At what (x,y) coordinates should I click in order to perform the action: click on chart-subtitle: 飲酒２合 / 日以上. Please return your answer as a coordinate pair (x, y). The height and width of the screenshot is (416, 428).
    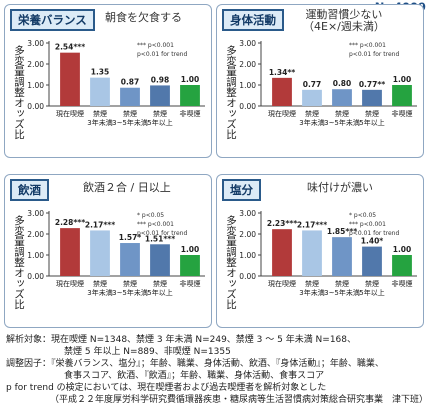
    Looking at the image, I should click on (127, 188).